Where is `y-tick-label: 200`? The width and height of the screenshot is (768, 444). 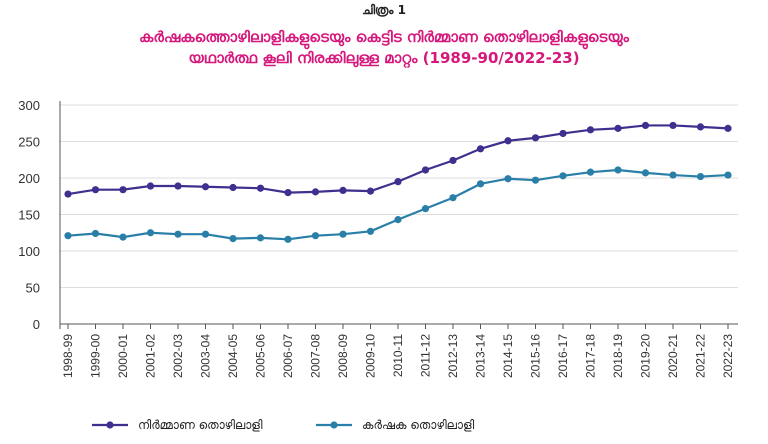
y-tick-label: 200 is located at coordinates (29, 178).